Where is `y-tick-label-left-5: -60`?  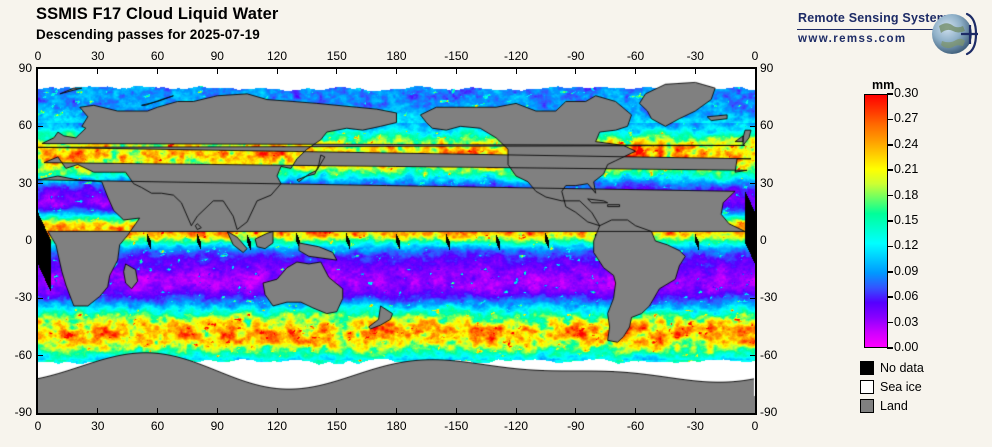 y-tick-label-left-5: -60 is located at coordinates (23, 354).